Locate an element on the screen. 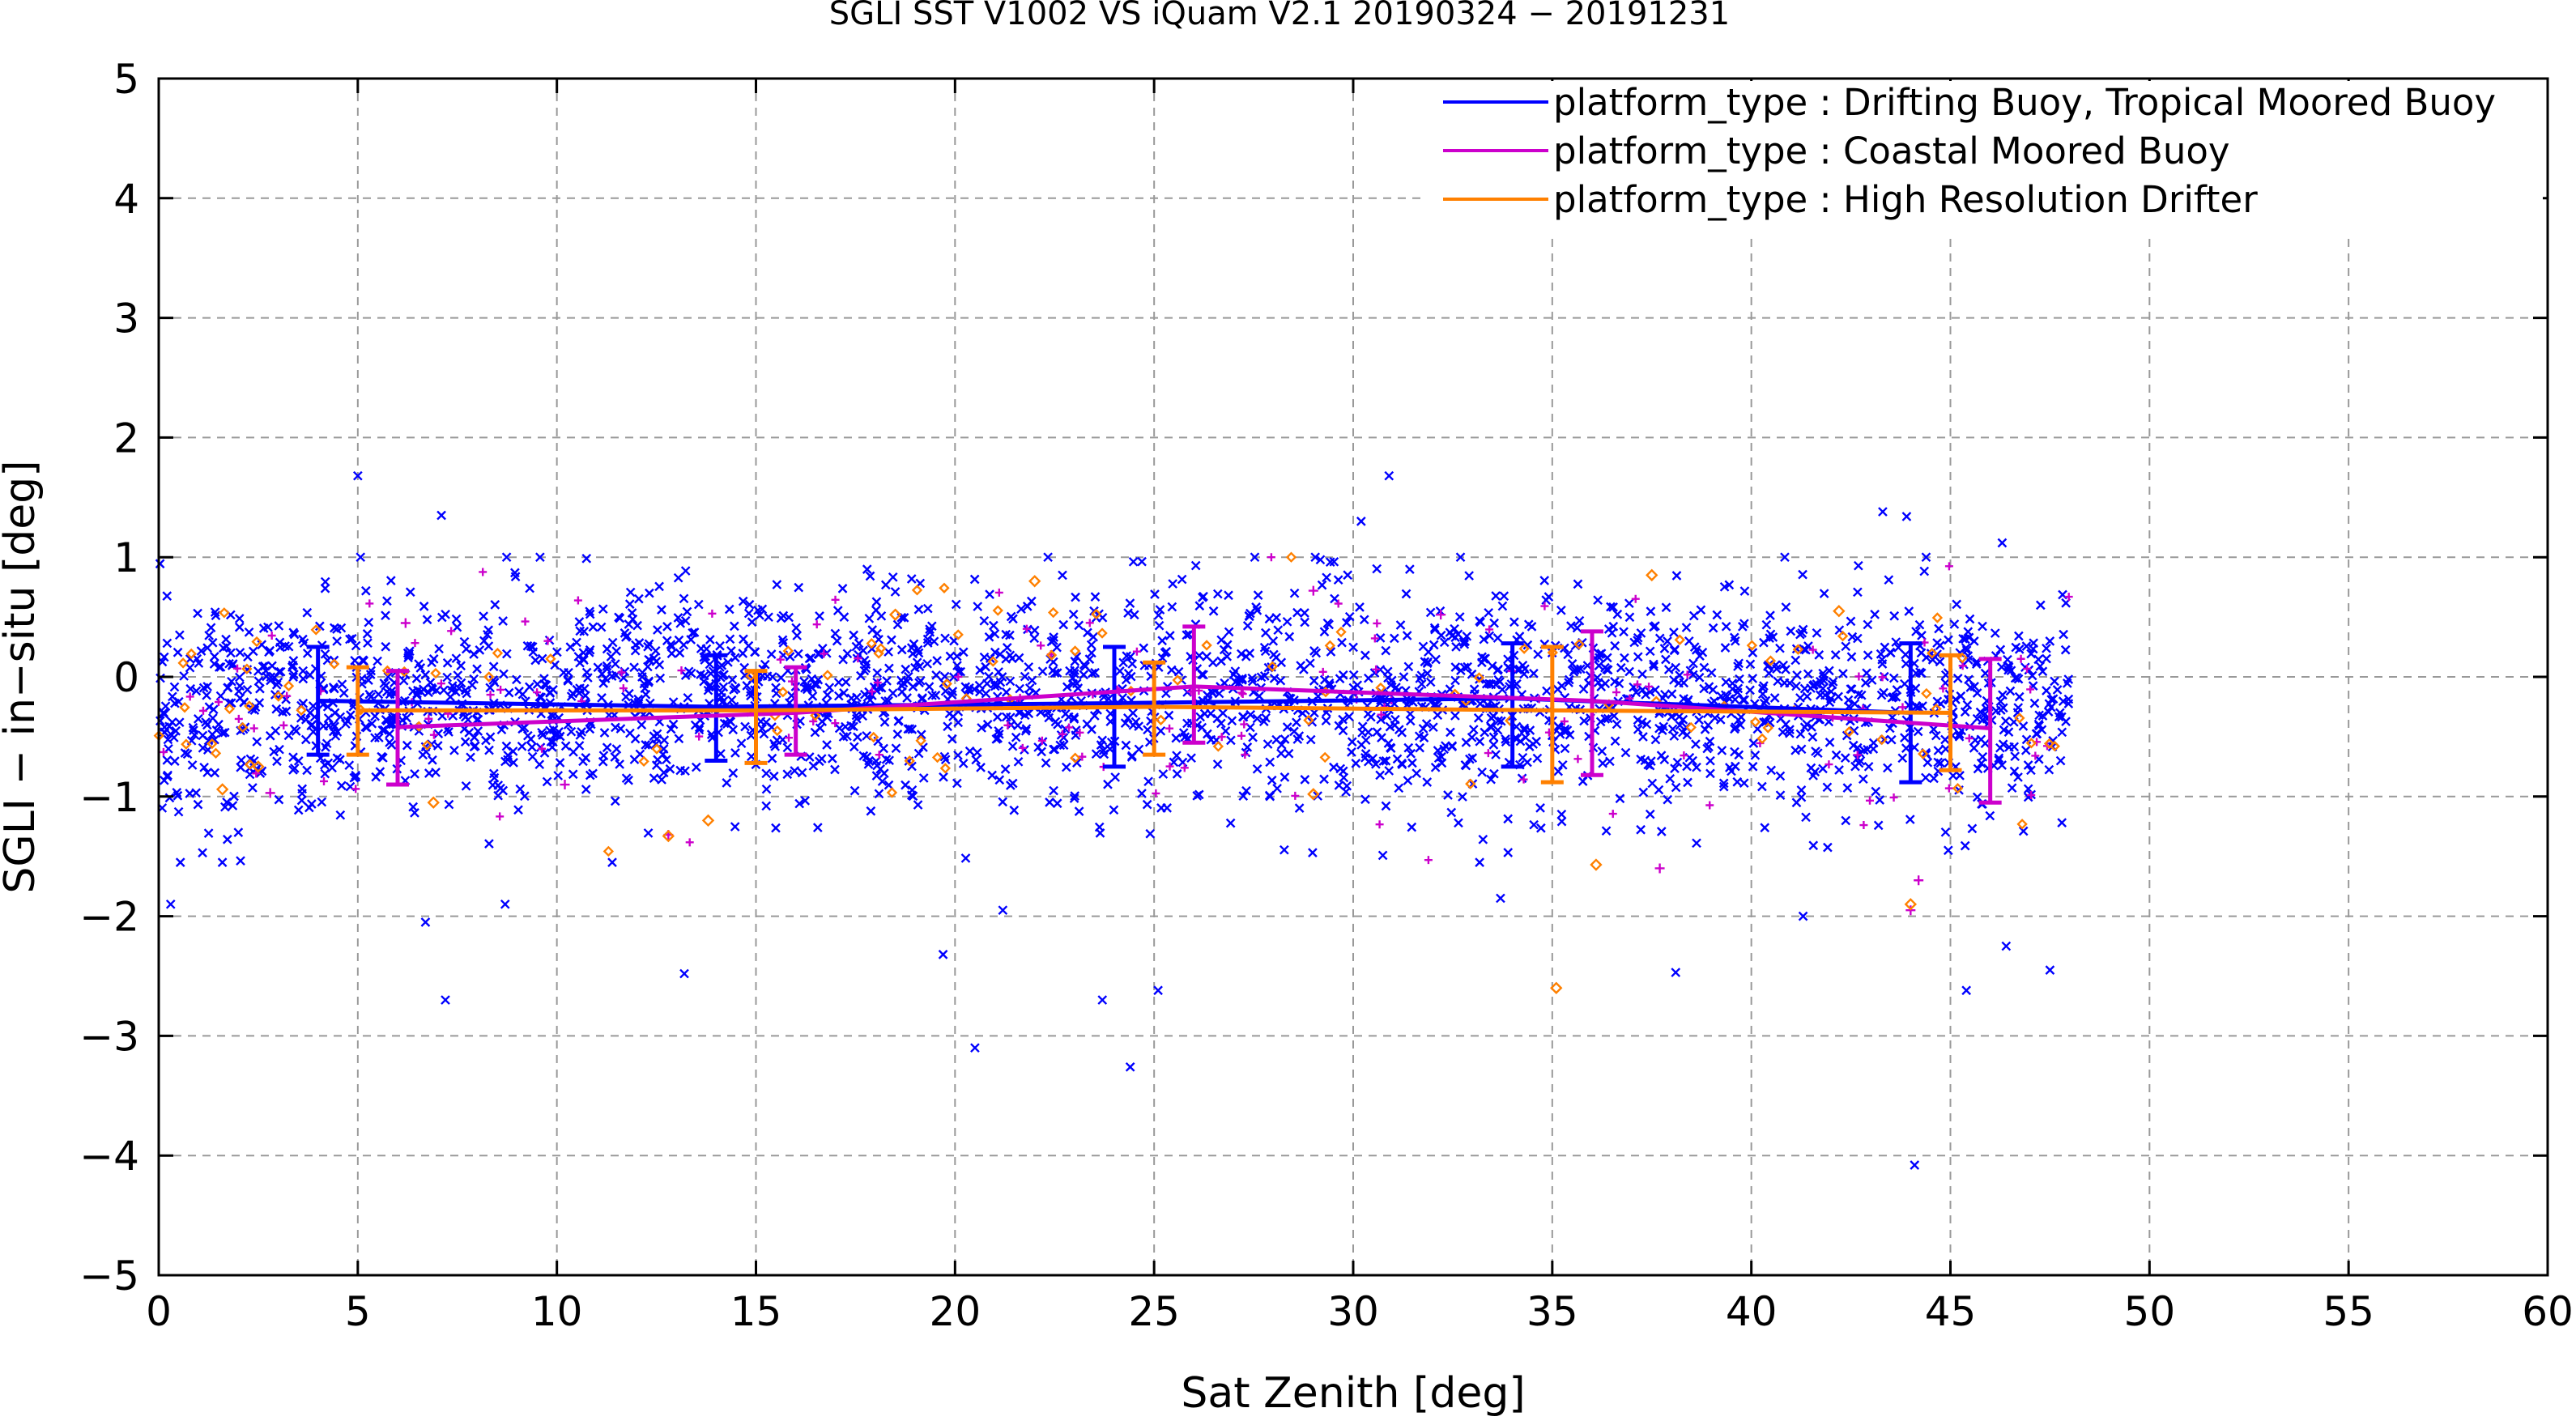  x-tick-label: 50 is located at coordinates (2150, 1312).